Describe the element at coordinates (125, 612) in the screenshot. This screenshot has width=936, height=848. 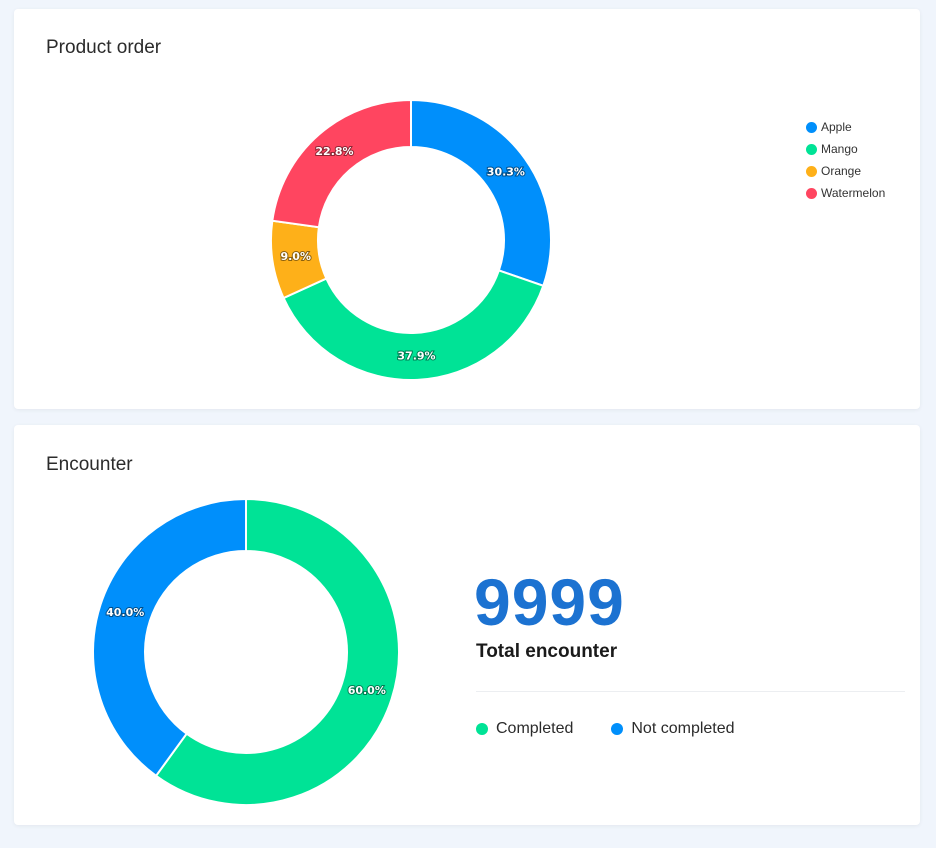
I see `data-label-not-completed: 40.0%` at that location.